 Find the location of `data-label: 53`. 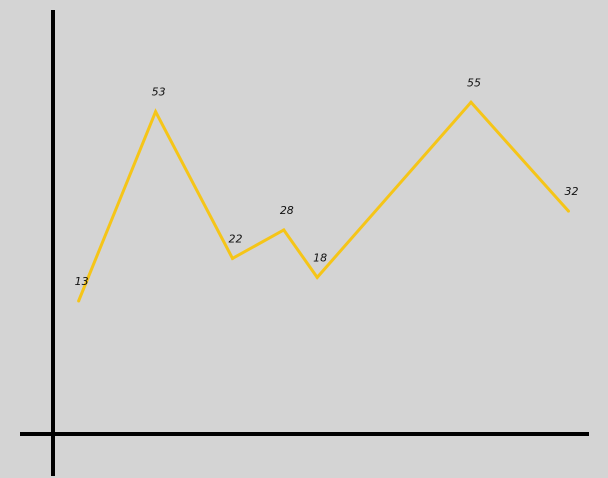

data-label: 53 is located at coordinates (159, 92).